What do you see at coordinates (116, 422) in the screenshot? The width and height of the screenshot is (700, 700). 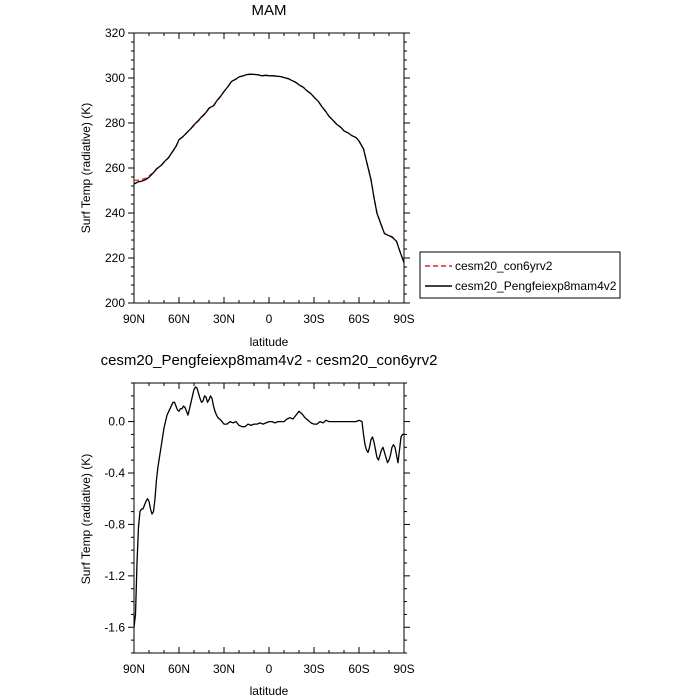 I see `y-tick-label: 0.0` at bounding box center [116, 422].